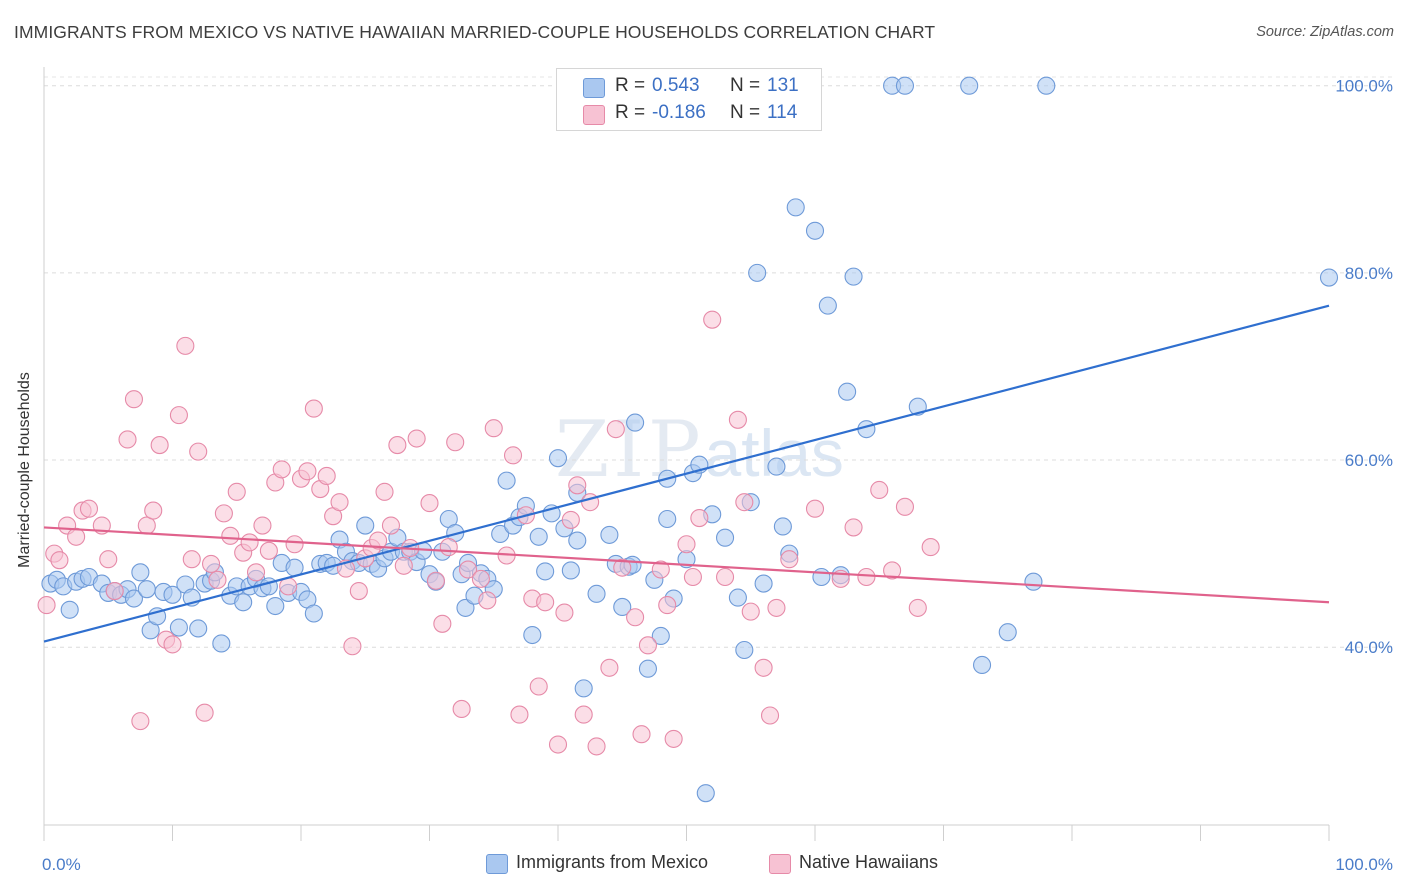 The image size is (1406, 892). I want to click on legend-r-value: -0.186, so click(679, 112).